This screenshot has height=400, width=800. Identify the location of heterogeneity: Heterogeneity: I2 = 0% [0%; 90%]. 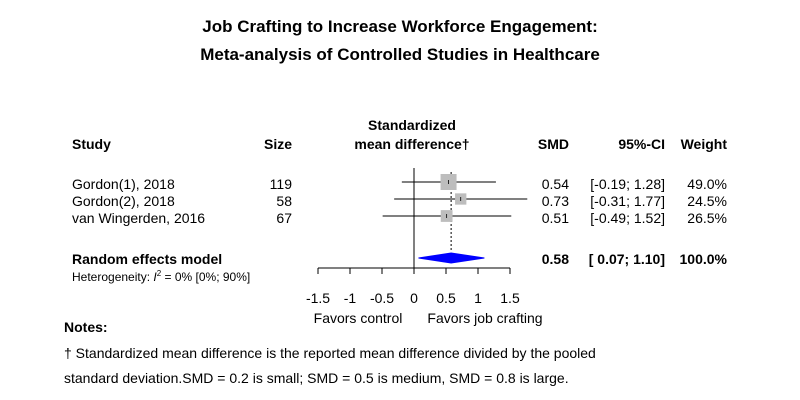
(161, 276).